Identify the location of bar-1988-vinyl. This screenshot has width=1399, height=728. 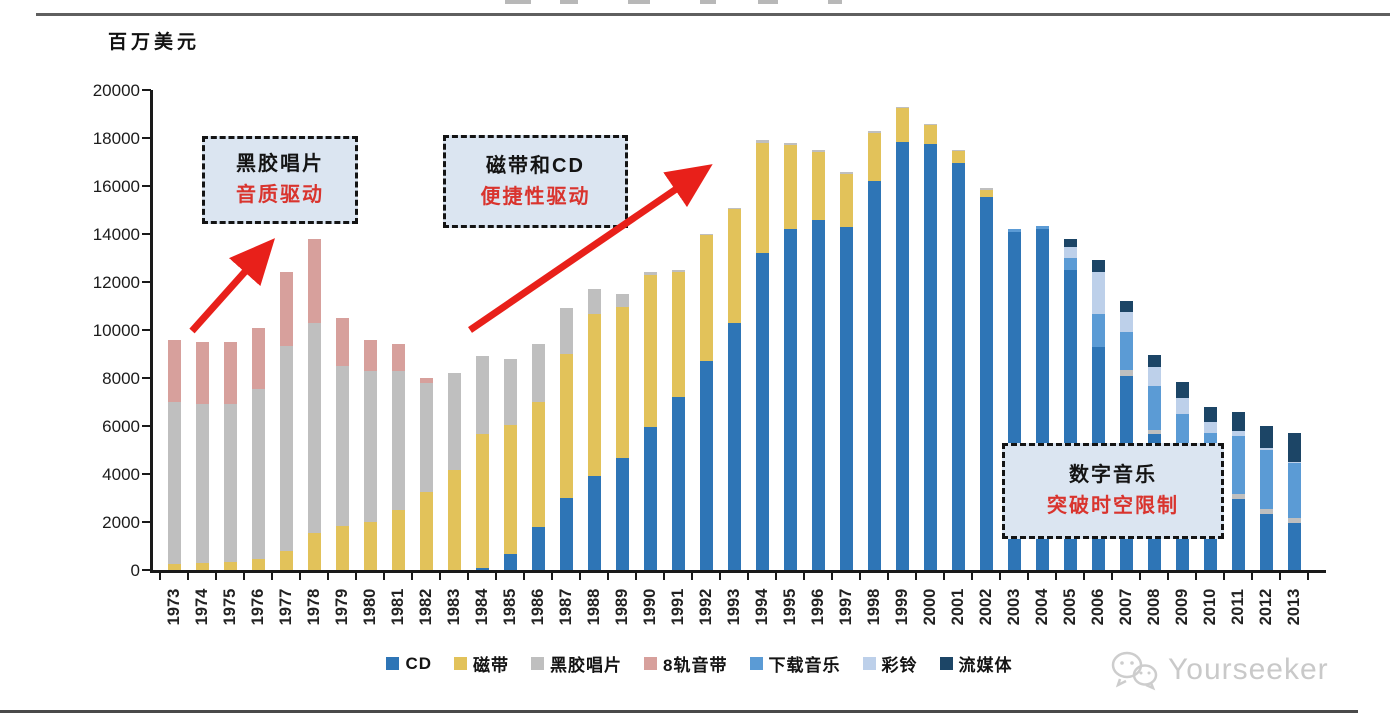
(594, 302).